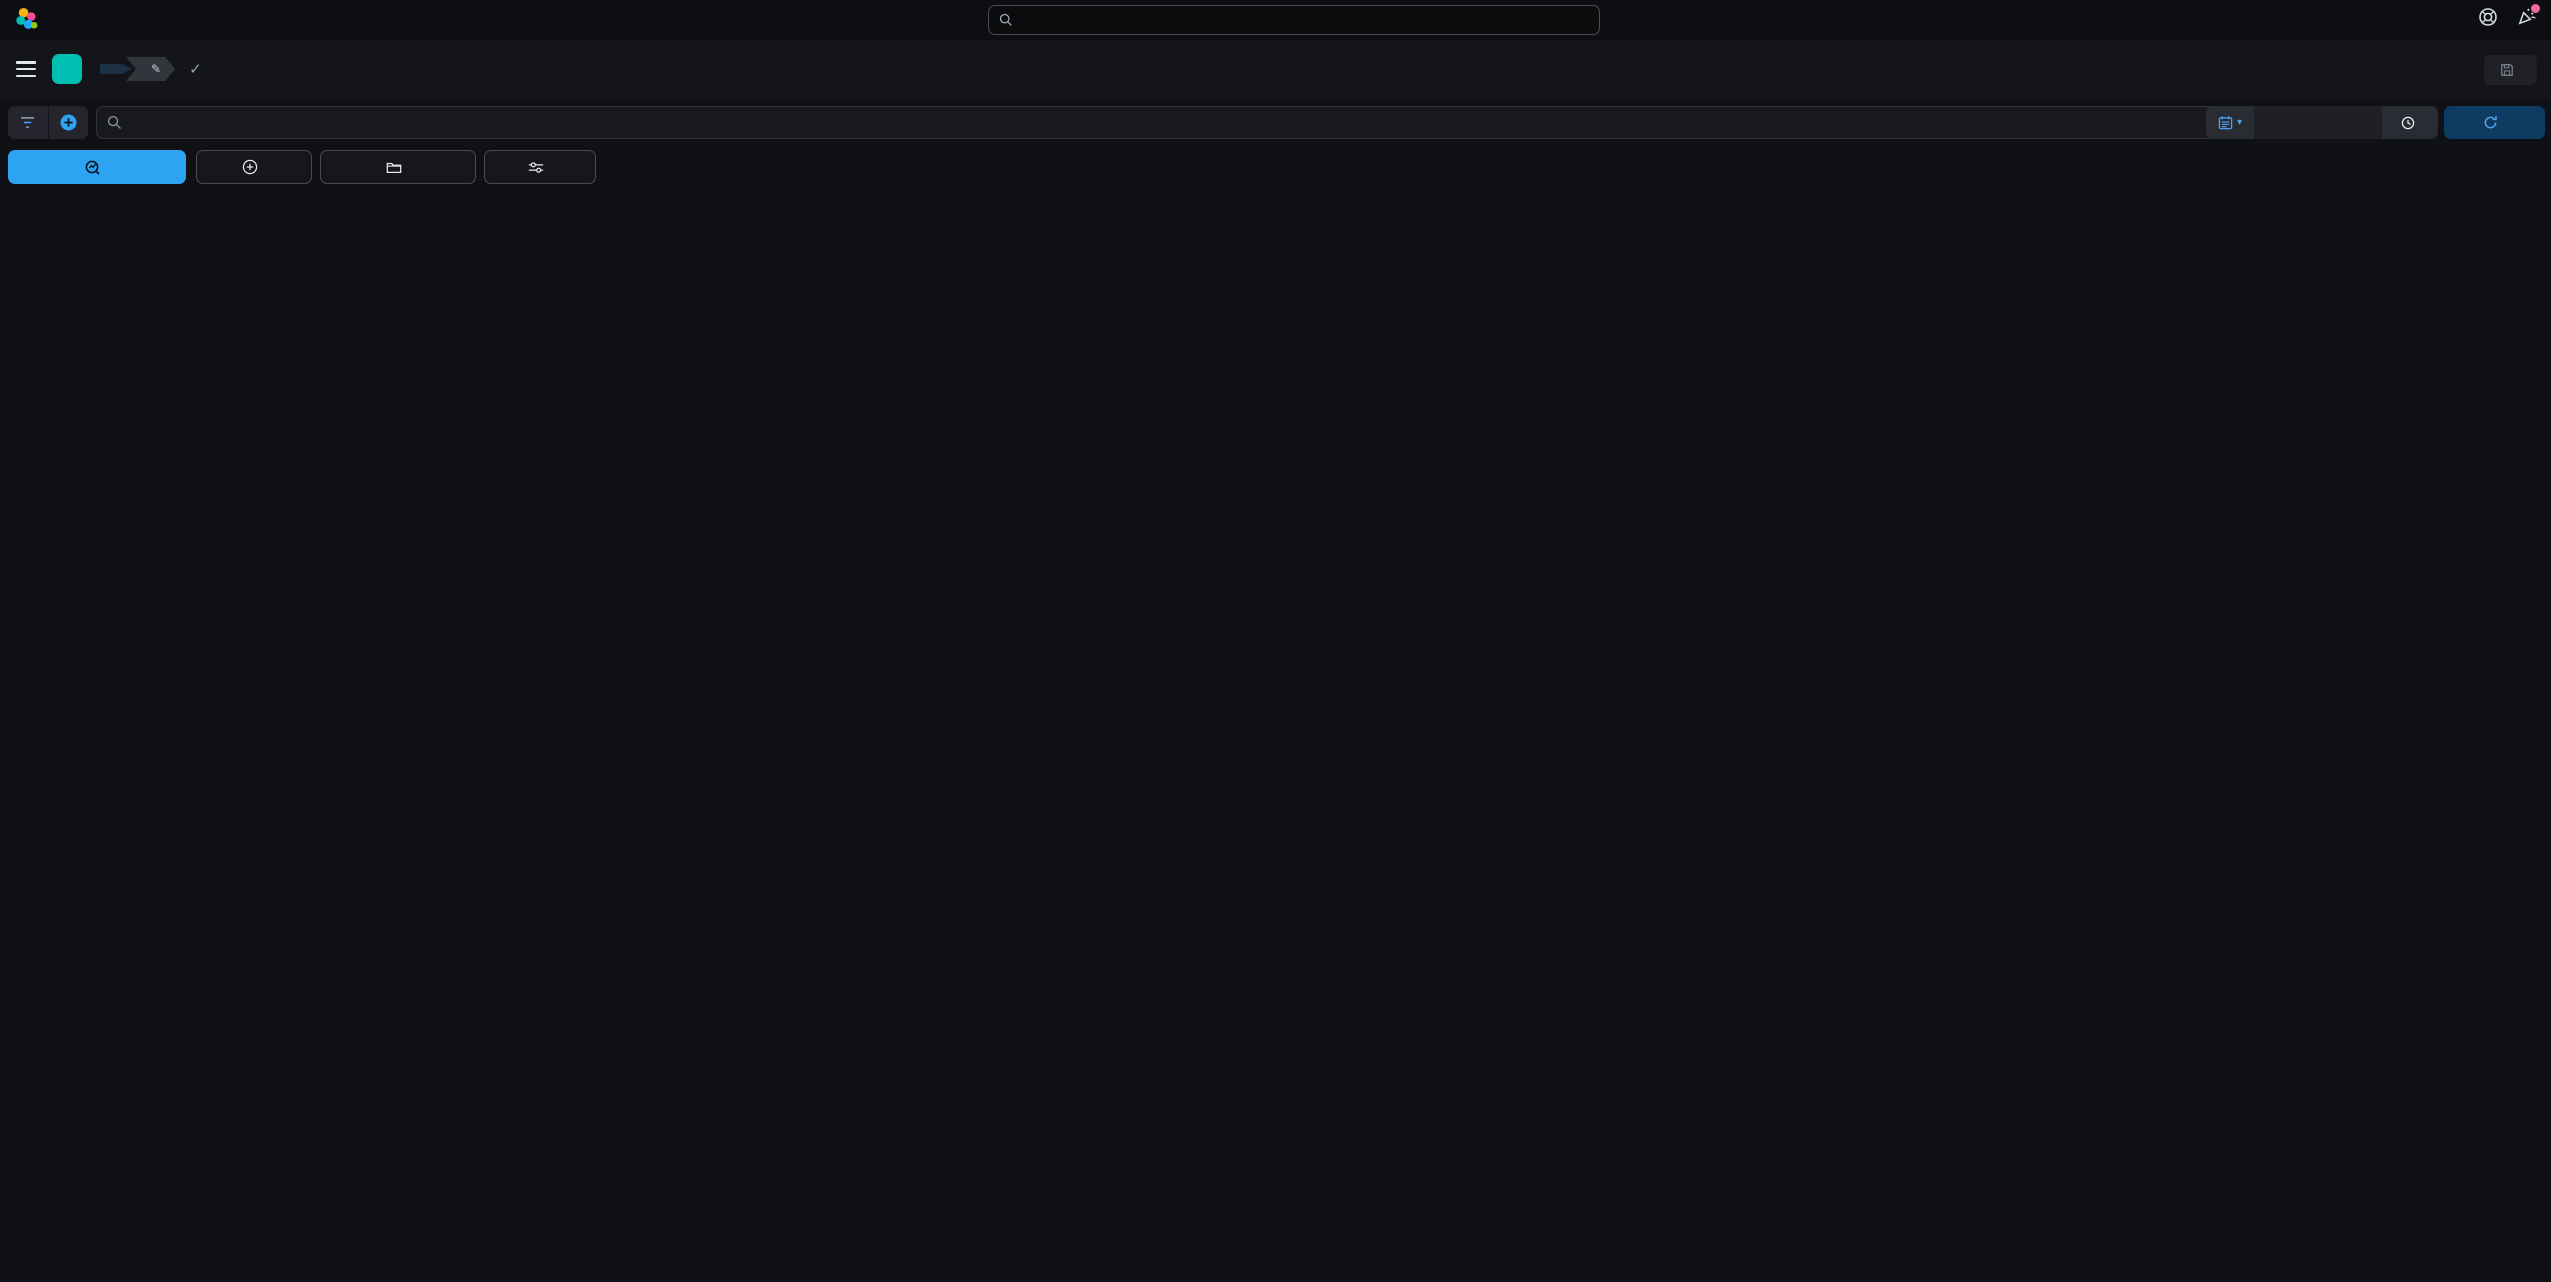 The height and width of the screenshot is (1282, 2551). What do you see at coordinates (2239, 122) in the screenshot?
I see `chevron-down-icon: ▾` at bounding box center [2239, 122].